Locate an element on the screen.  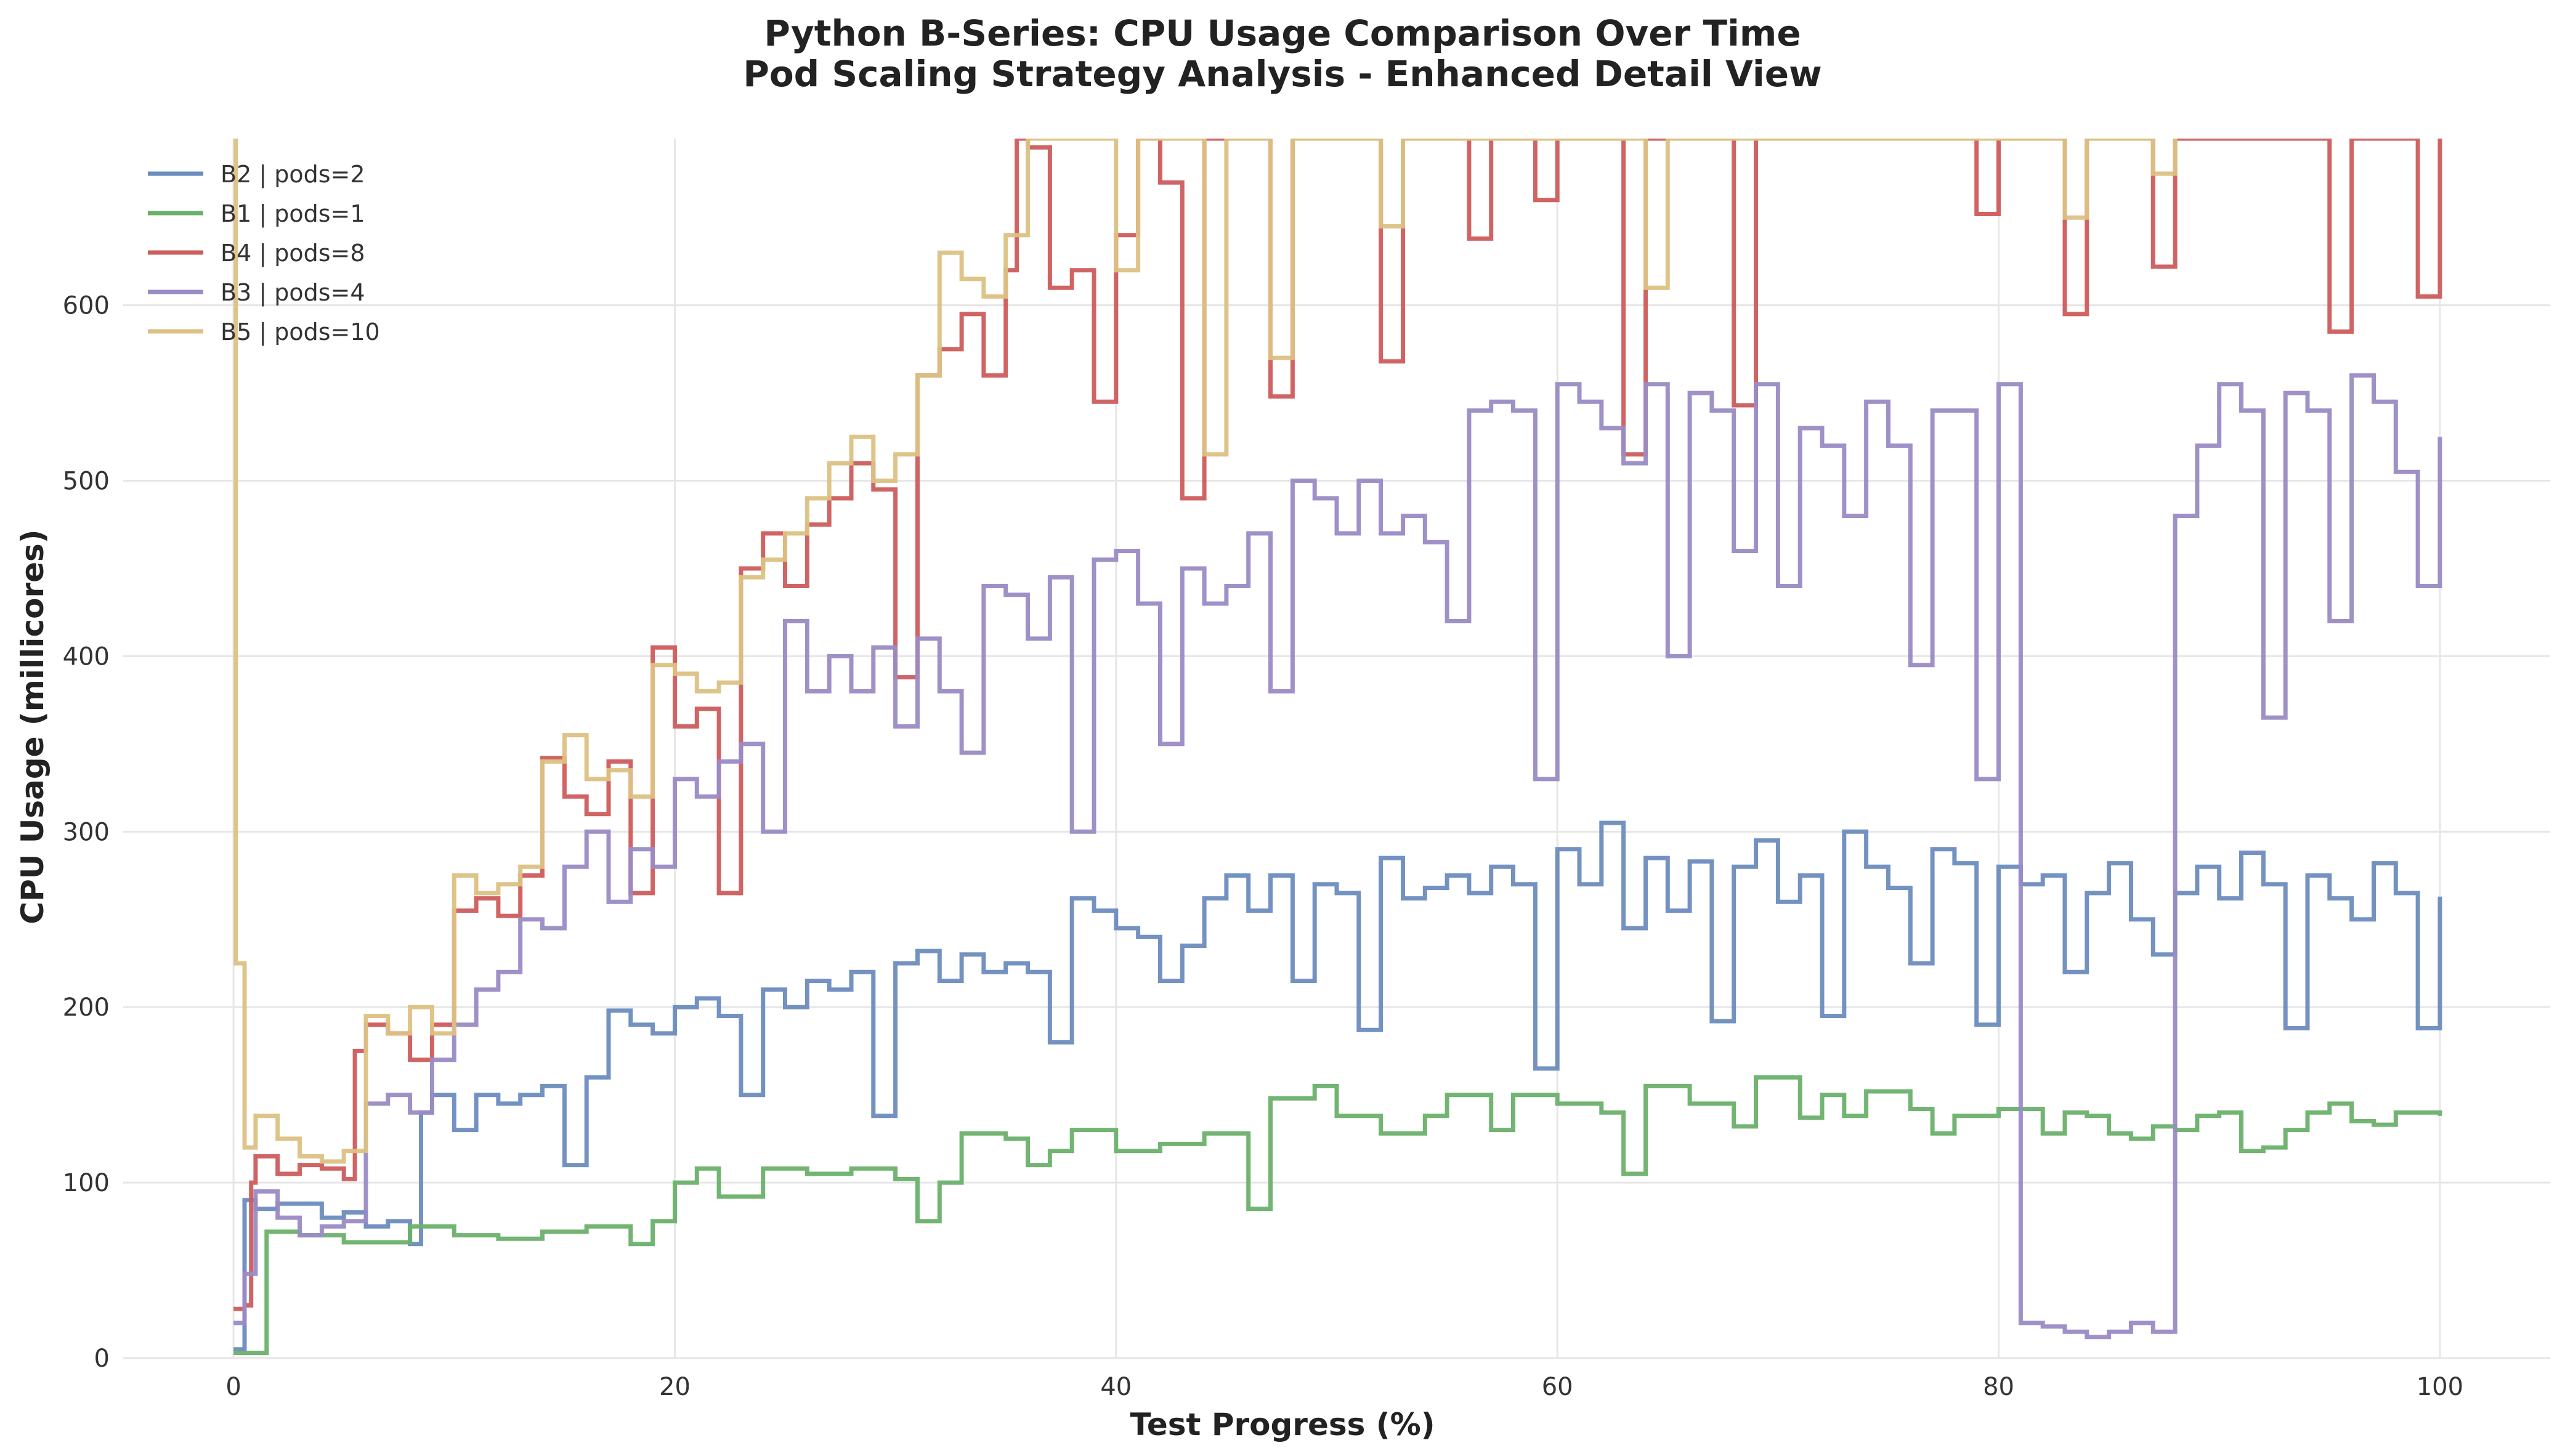
x-tick-label: 20 is located at coordinates (675, 1387).